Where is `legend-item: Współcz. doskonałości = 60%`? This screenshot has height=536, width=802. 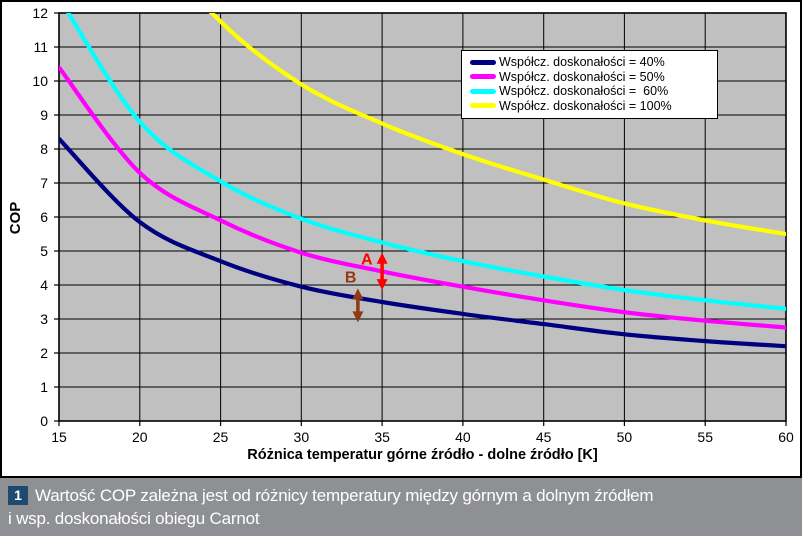 legend-item: Współcz. doskonałości = 60% is located at coordinates (590, 91).